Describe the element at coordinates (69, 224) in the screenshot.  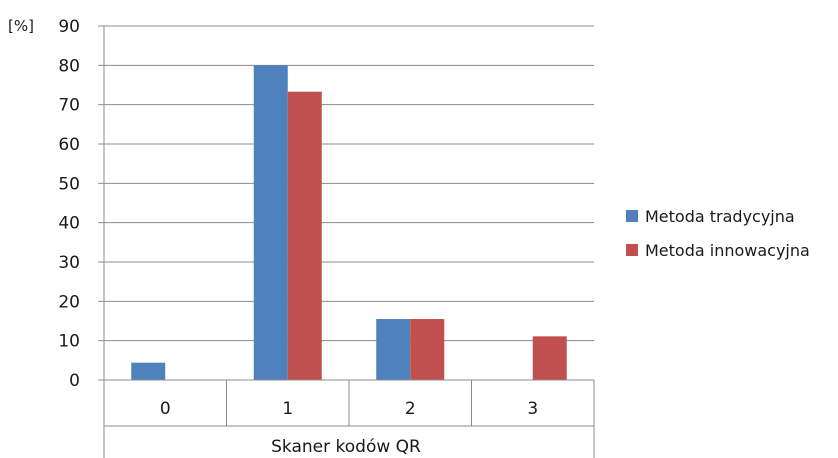
I see `y-tick-label: 40` at that location.